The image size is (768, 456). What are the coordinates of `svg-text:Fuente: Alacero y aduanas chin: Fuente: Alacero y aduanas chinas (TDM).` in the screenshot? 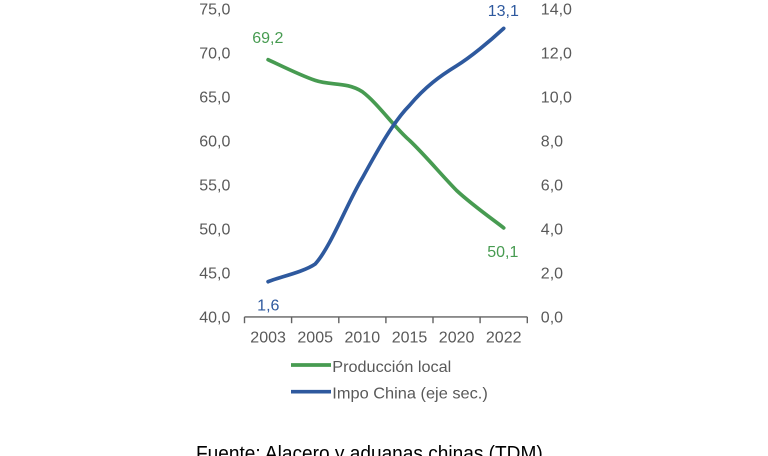 It's located at (372, 449).